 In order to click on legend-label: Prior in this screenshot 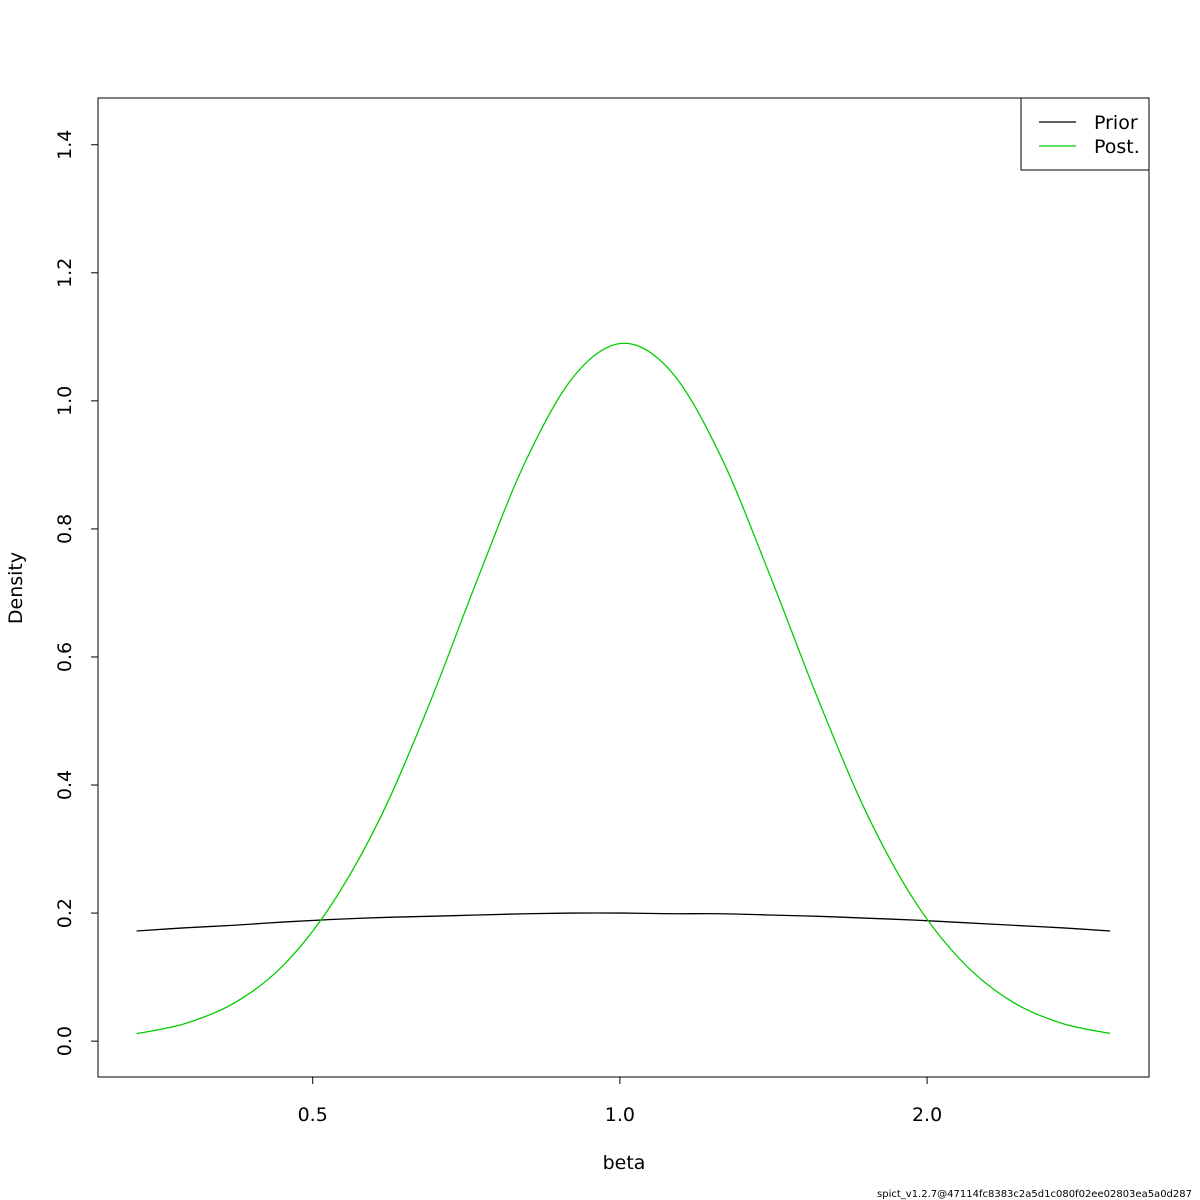, I will do `click(1116, 123)`.